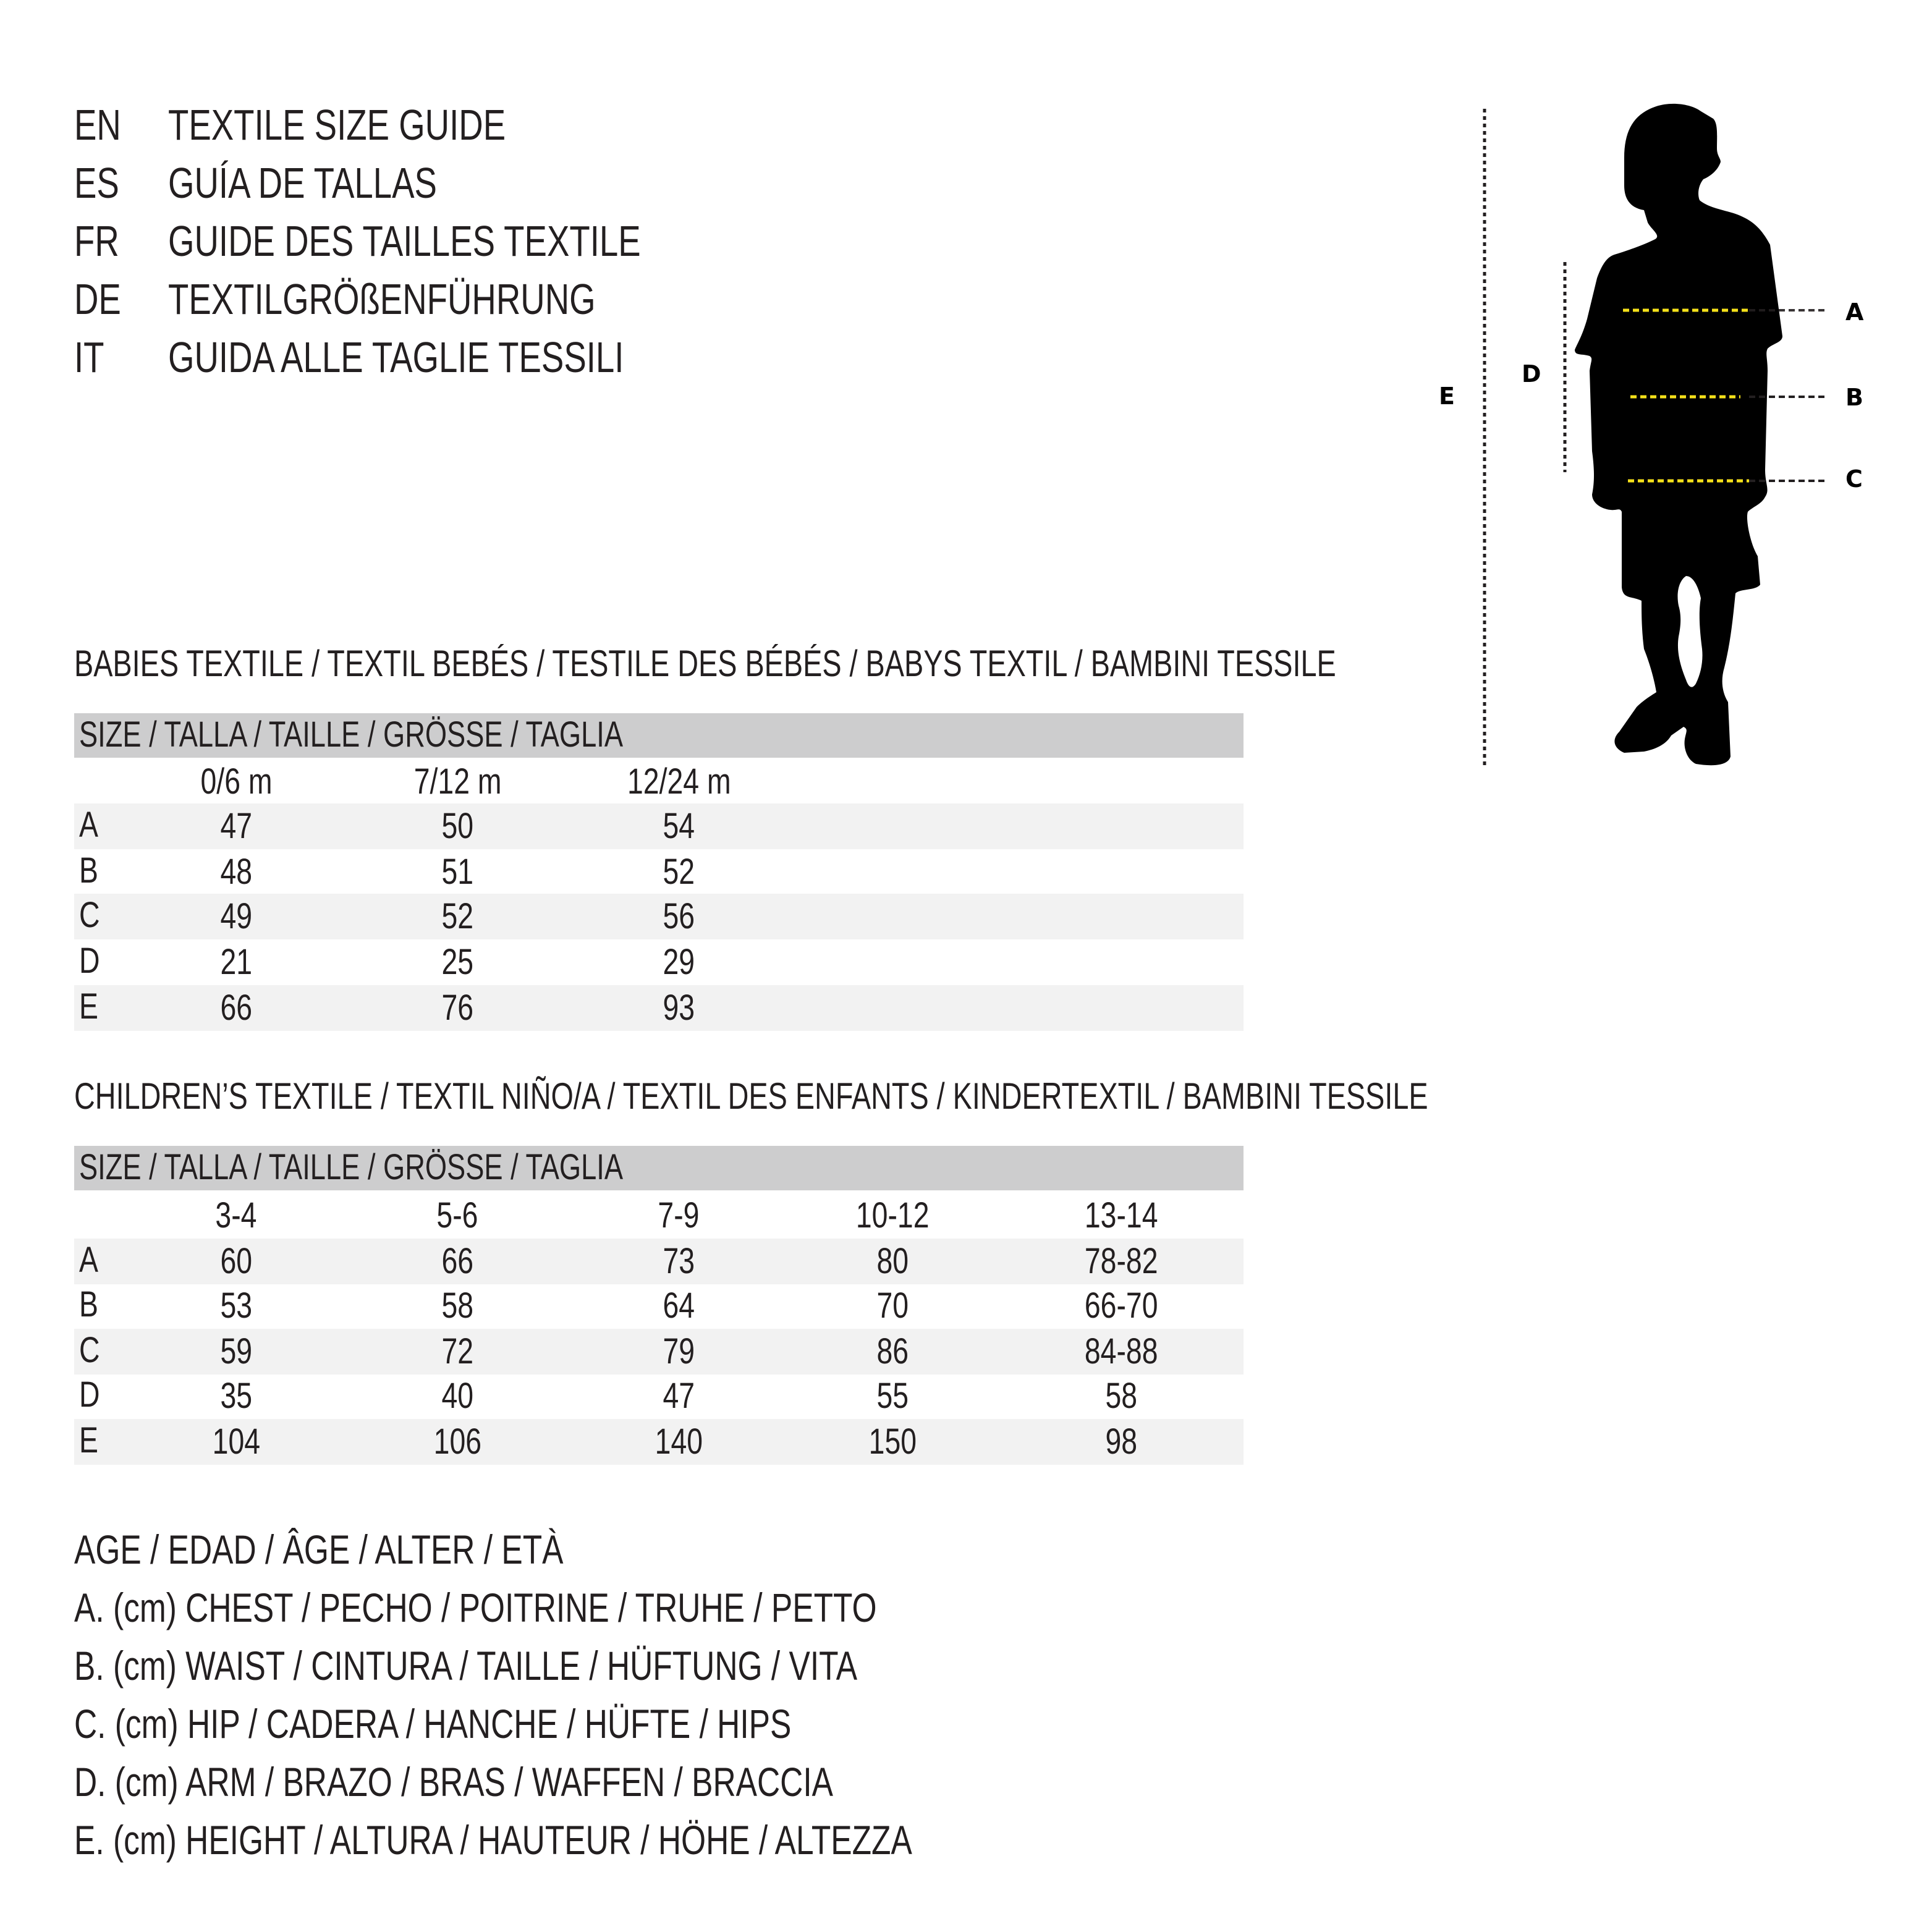 The width and height of the screenshot is (1932, 1932). What do you see at coordinates (236, 917) in the screenshot?
I see `cell-value: 49` at bounding box center [236, 917].